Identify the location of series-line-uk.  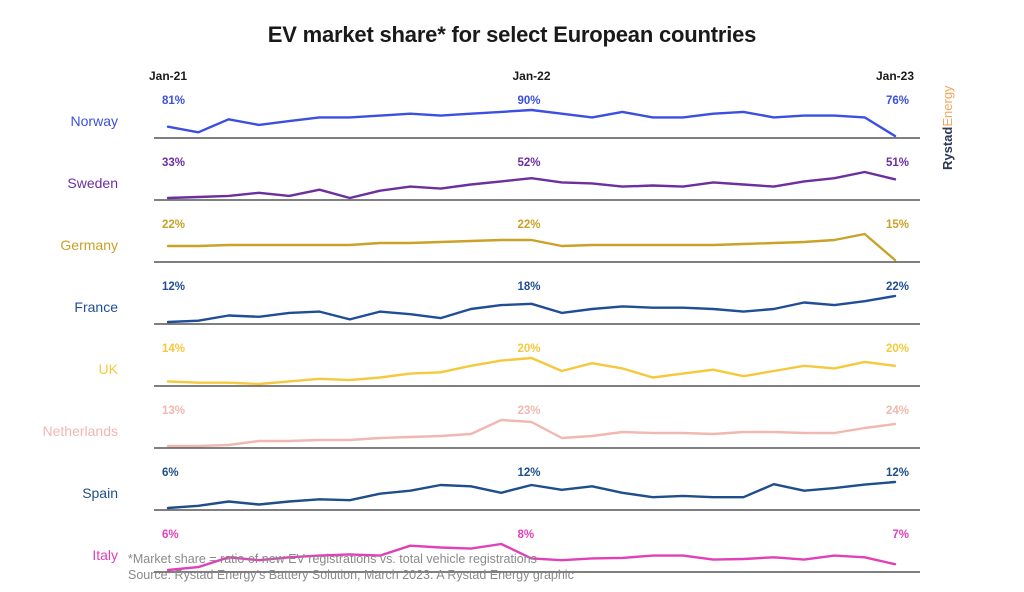
(531, 371).